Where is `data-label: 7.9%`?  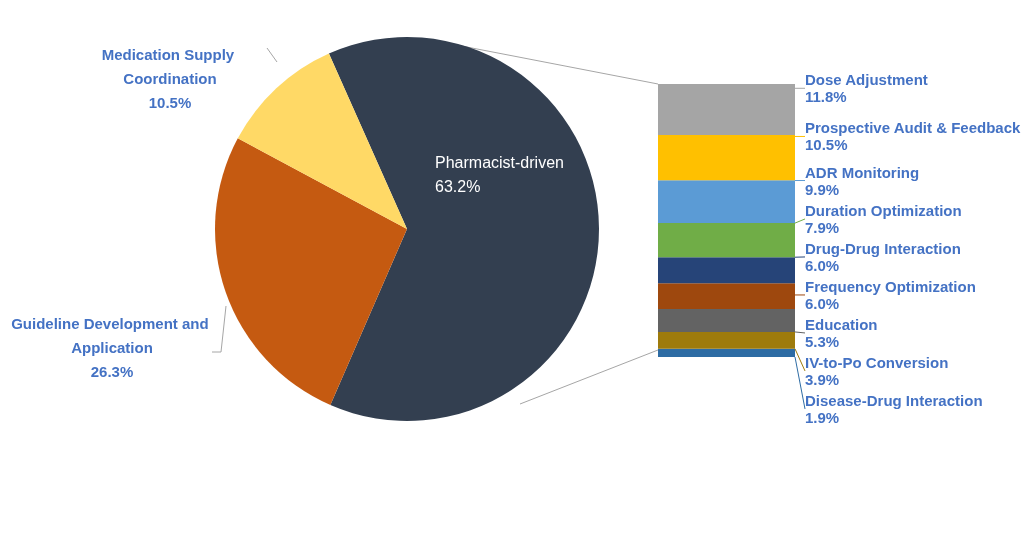 data-label: 7.9% is located at coordinates (822, 227).